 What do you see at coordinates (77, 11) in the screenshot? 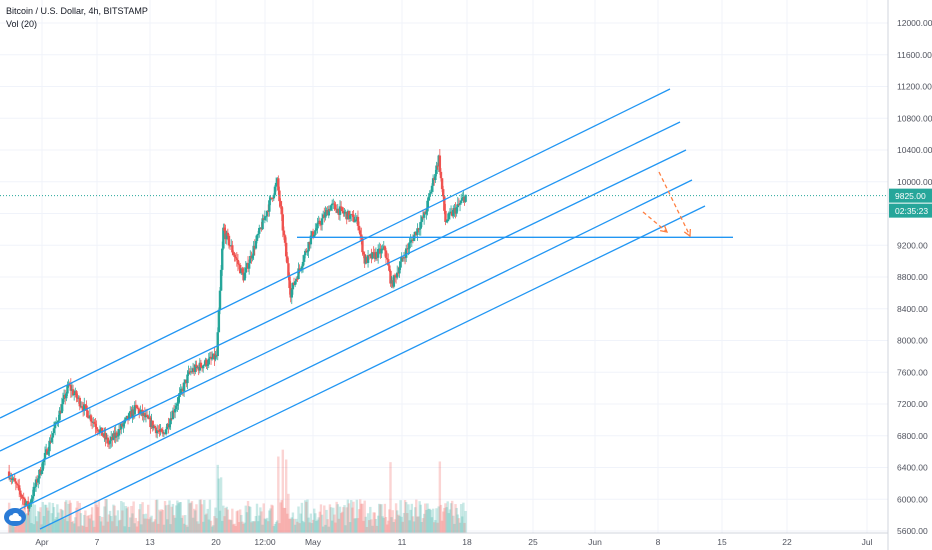
I see `symbol-title: Bitcoin / U.S. Dollar, 4h, BITSTAMP` at bounding box center [77, 11].